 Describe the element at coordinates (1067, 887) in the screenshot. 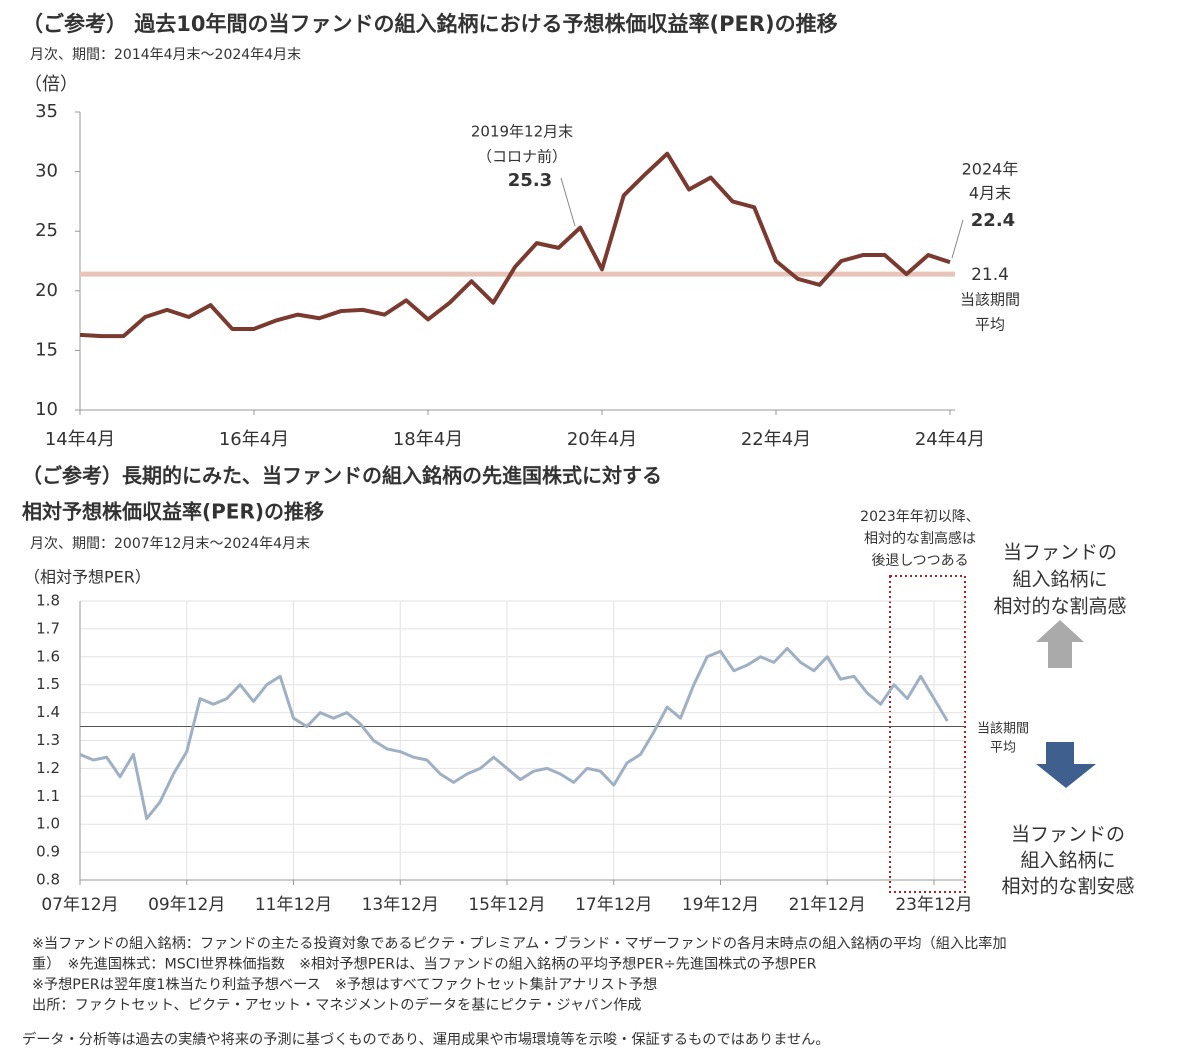

I see `annotation: 相対的な割安感` at that location.